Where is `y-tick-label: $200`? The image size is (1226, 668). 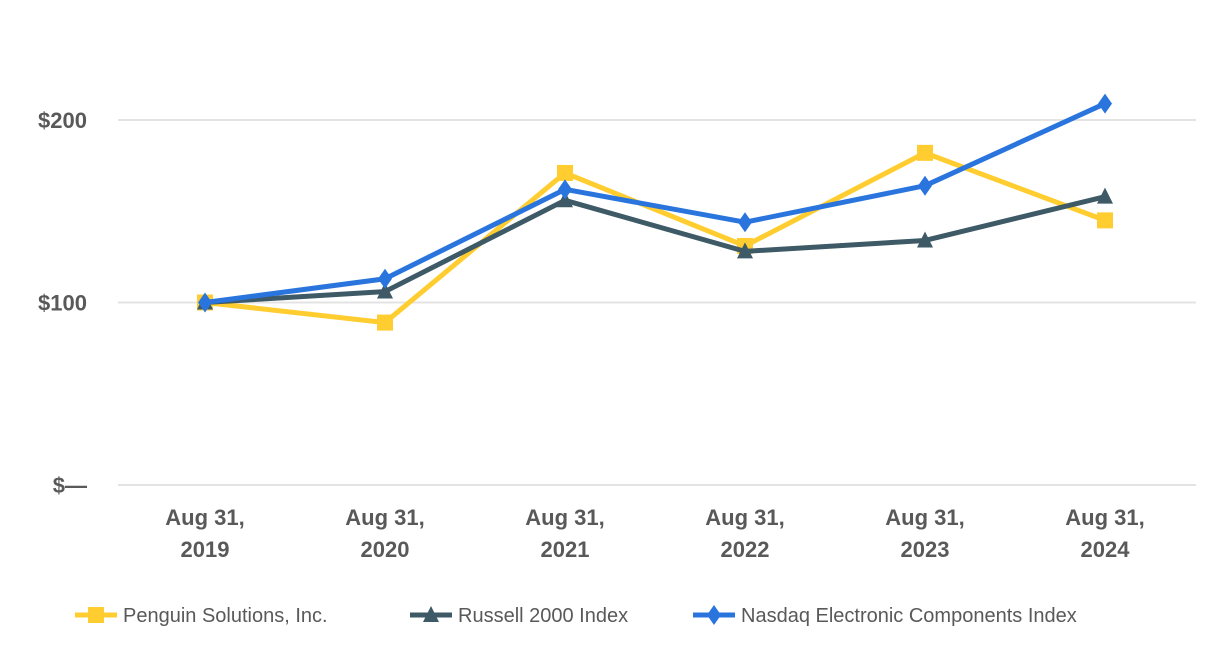 y-tick-label: $200 is located at coordinates (62, 120).